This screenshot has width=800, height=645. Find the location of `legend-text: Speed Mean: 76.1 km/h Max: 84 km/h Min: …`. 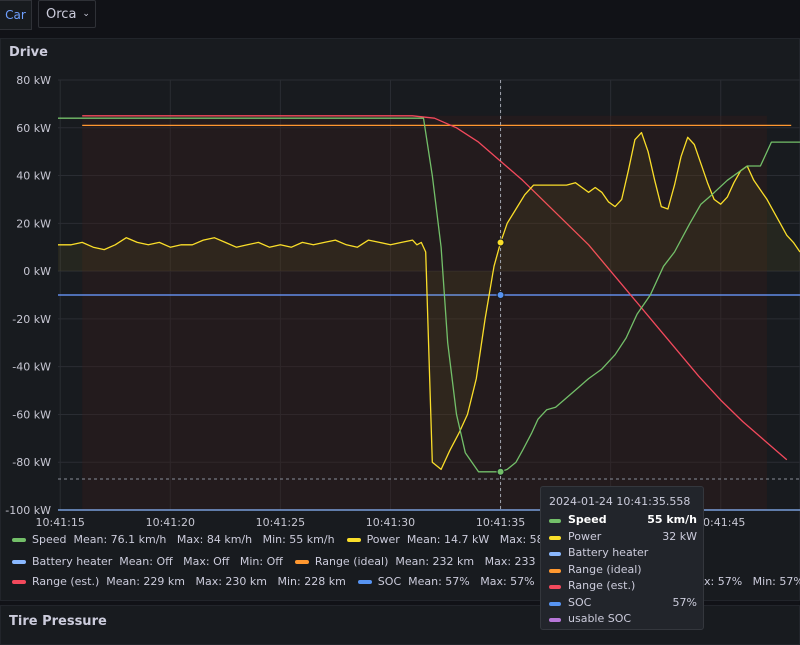

legend-text: Speed Mean: 76.1 km/h Max: 84 km/h Min: … is located at coordinates (183, 539).